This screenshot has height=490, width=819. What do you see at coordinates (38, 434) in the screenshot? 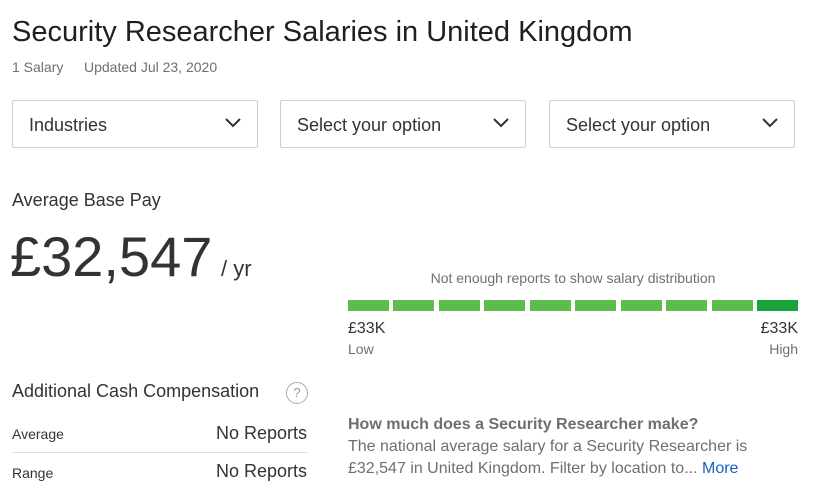
I see `row-label: Average` at bounding box center [38, 434].